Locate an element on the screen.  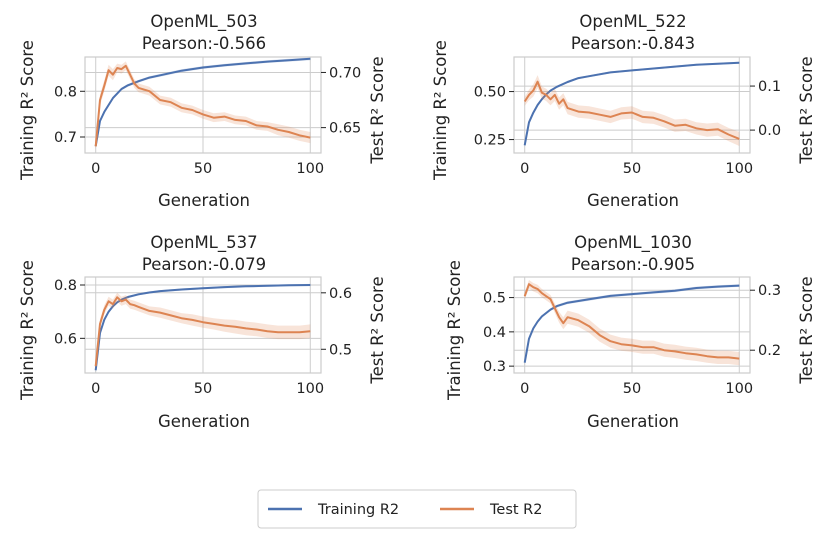
y-tick-label-right: 0.65 is located at coordinates (345, 129).